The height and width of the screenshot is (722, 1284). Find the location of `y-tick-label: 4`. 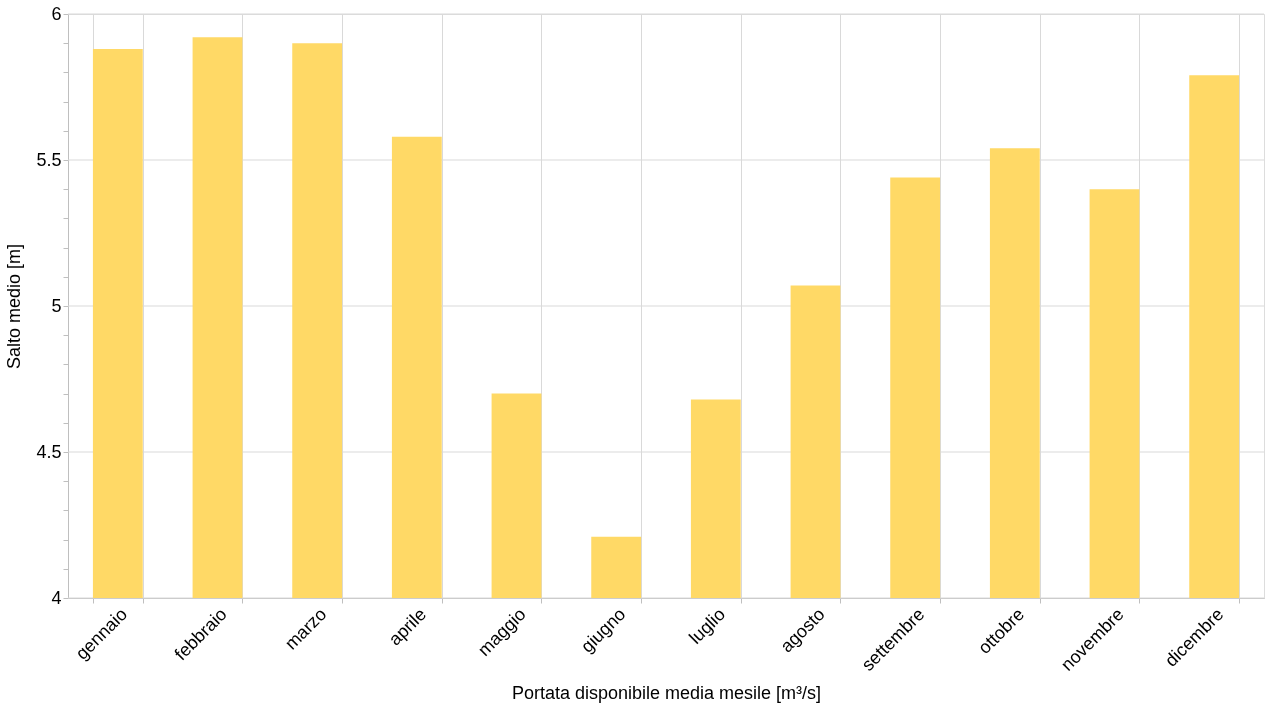

y-tick-label: 4 is located at coordinates (56, 597).